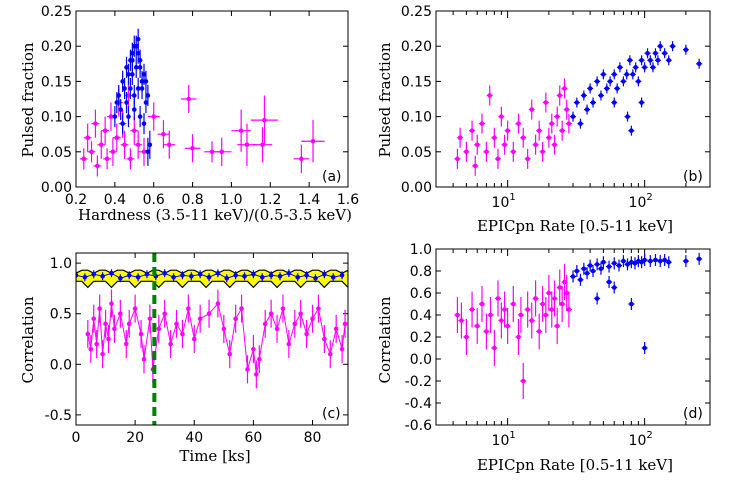  I want to click on xtick-label-base-b: 10, so click(501, 203).